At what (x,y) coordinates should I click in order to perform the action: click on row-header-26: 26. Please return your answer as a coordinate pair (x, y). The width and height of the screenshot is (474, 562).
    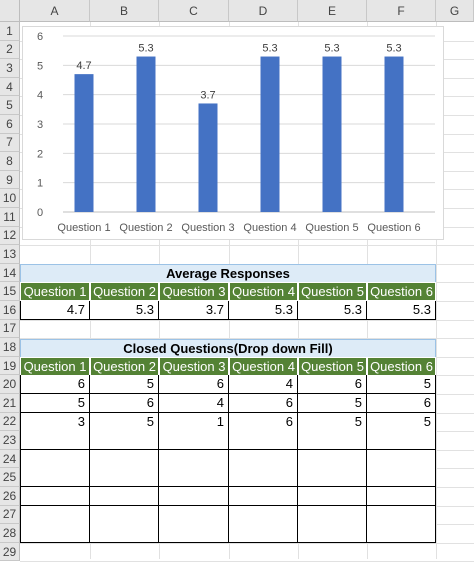
    Looking at the image, I should click on (10, 496).